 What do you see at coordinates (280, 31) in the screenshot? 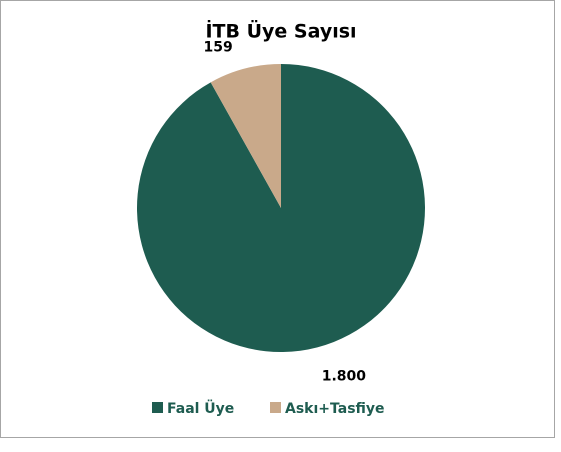
I see `chart-title: İTB Üye Sayısı` at bounding box center [280, 31].